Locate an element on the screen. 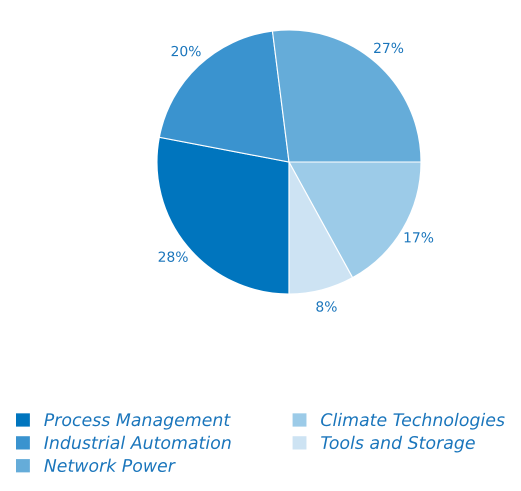 The height and width of the screenshot is (491, 521). legend-label: Tools and Storage is located at coordinates (398, 444).